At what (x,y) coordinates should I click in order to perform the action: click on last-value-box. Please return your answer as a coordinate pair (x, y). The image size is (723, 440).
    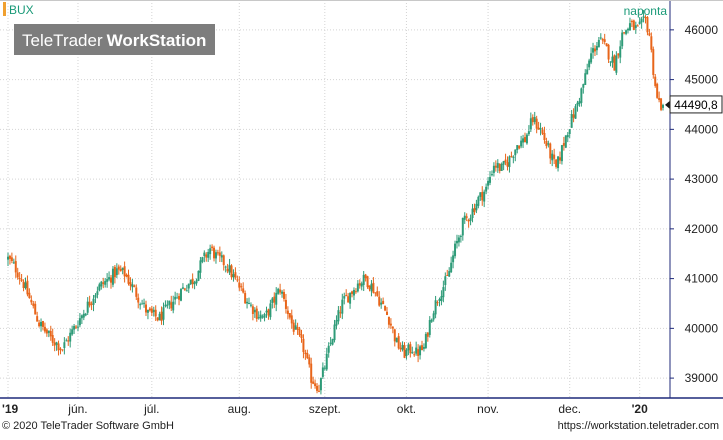
    Looking at the image, I should click on (696, 104).